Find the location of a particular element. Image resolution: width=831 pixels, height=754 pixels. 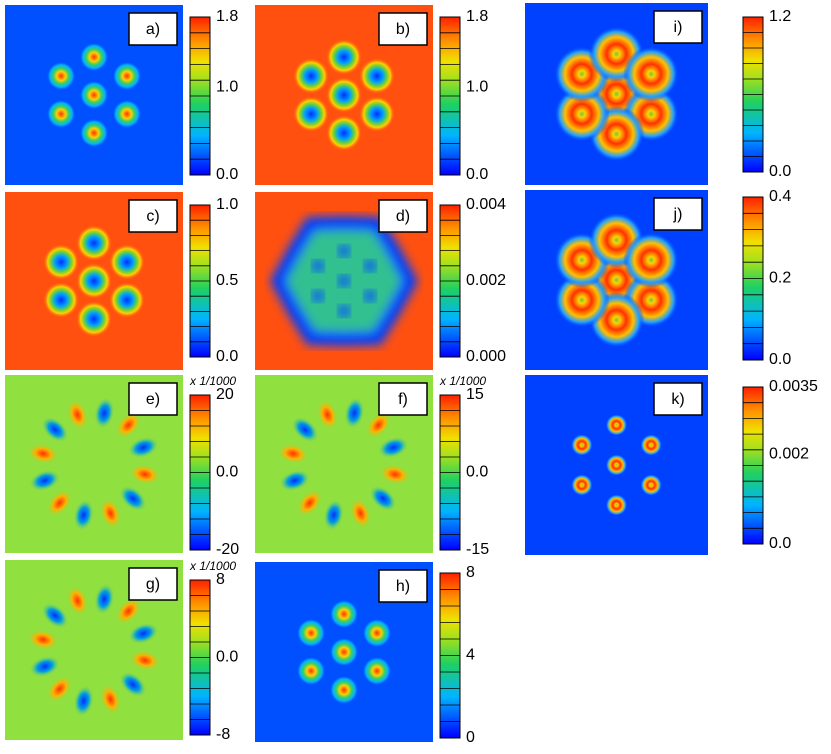

panel-label: j) is located at coordinates (678, 214).